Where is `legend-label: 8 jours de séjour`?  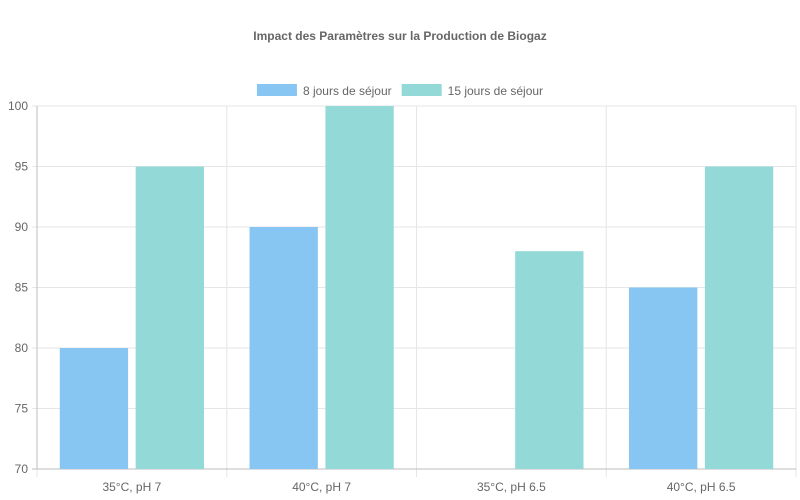 legend-label: 8 jours de séjour is located at coordinates (347, 91).